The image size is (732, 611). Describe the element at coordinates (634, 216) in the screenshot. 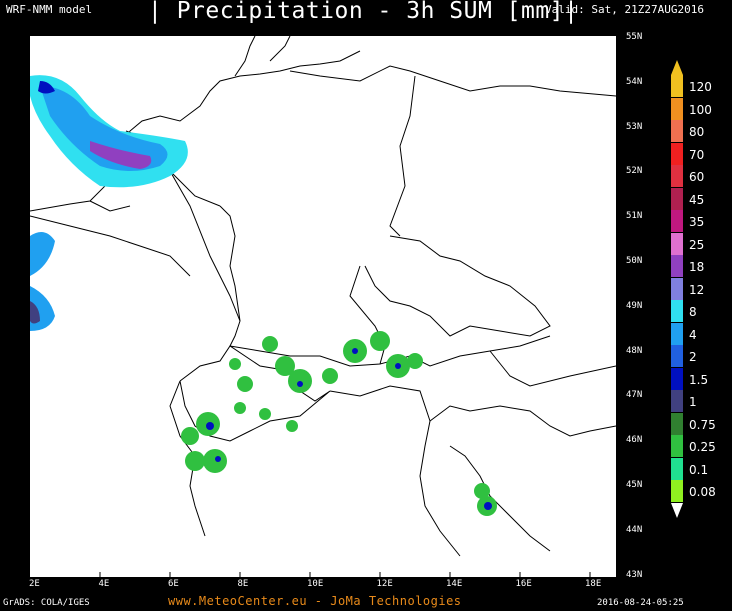

I see `lat-label: 51N` at that location.